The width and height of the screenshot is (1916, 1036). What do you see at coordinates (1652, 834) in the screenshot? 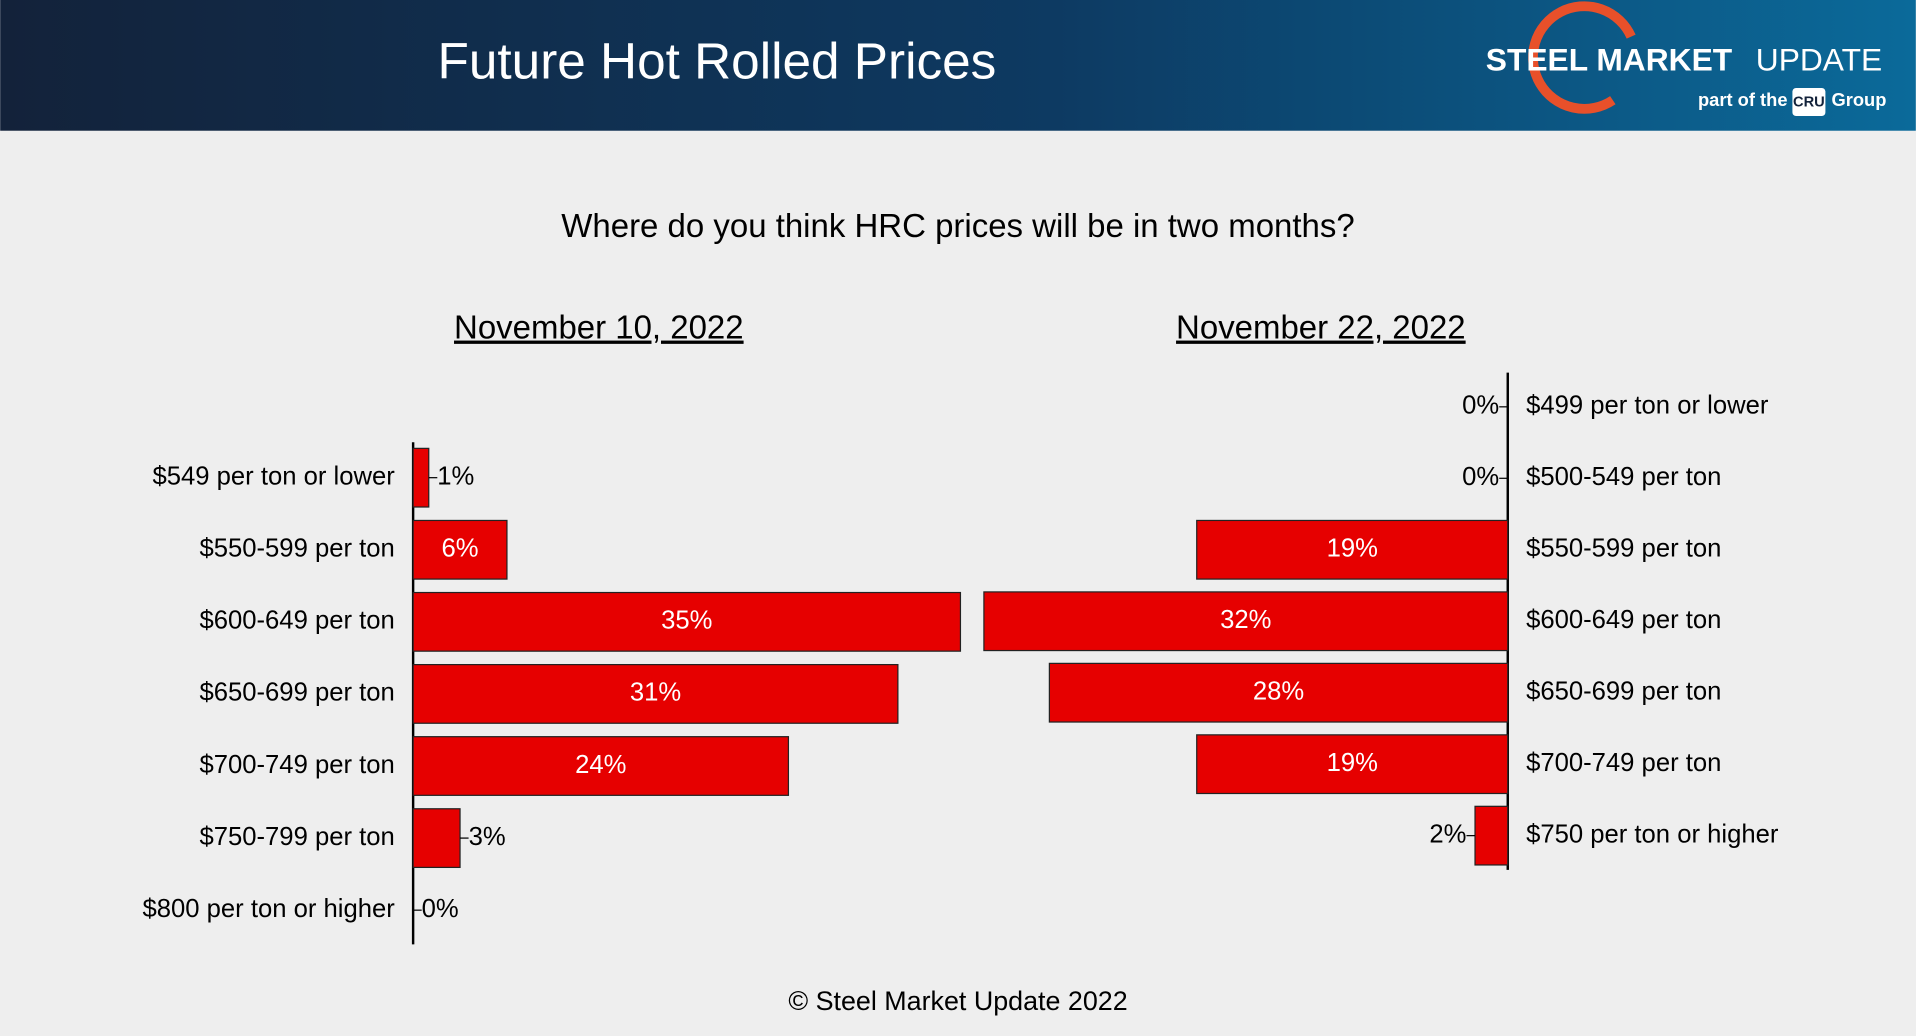
I see `category-label: $750 per ton or higher` at bounding box center [1652, 834].